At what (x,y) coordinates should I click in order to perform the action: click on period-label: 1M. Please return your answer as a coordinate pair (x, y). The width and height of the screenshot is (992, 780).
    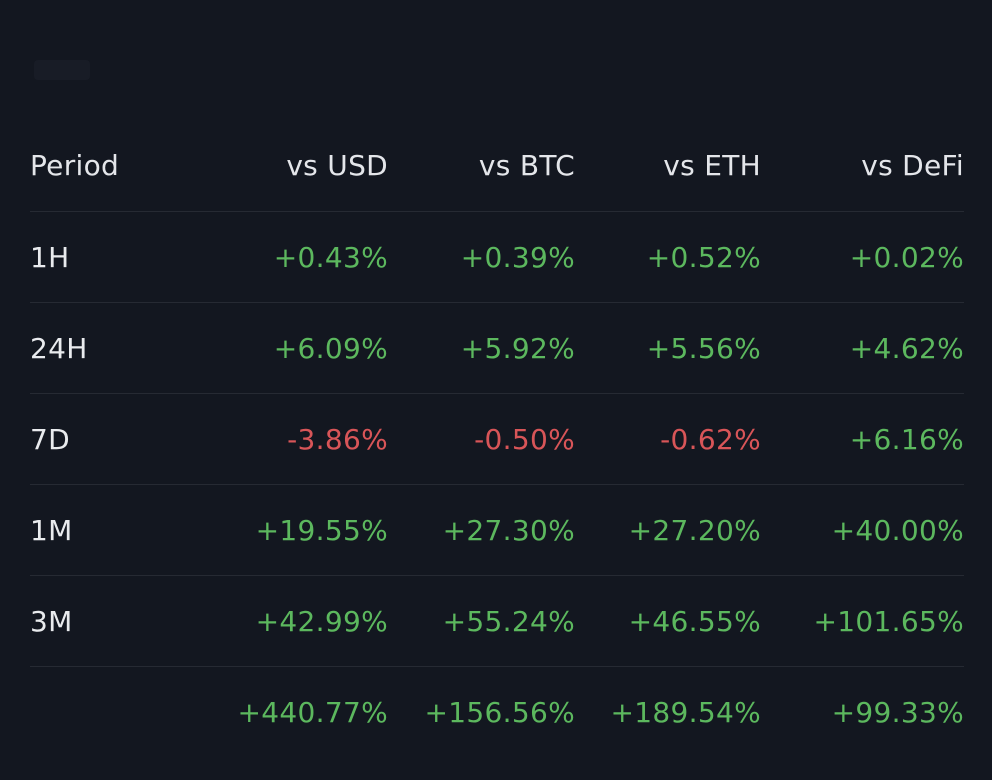
    Looking at the image, I should click on (51, 530).